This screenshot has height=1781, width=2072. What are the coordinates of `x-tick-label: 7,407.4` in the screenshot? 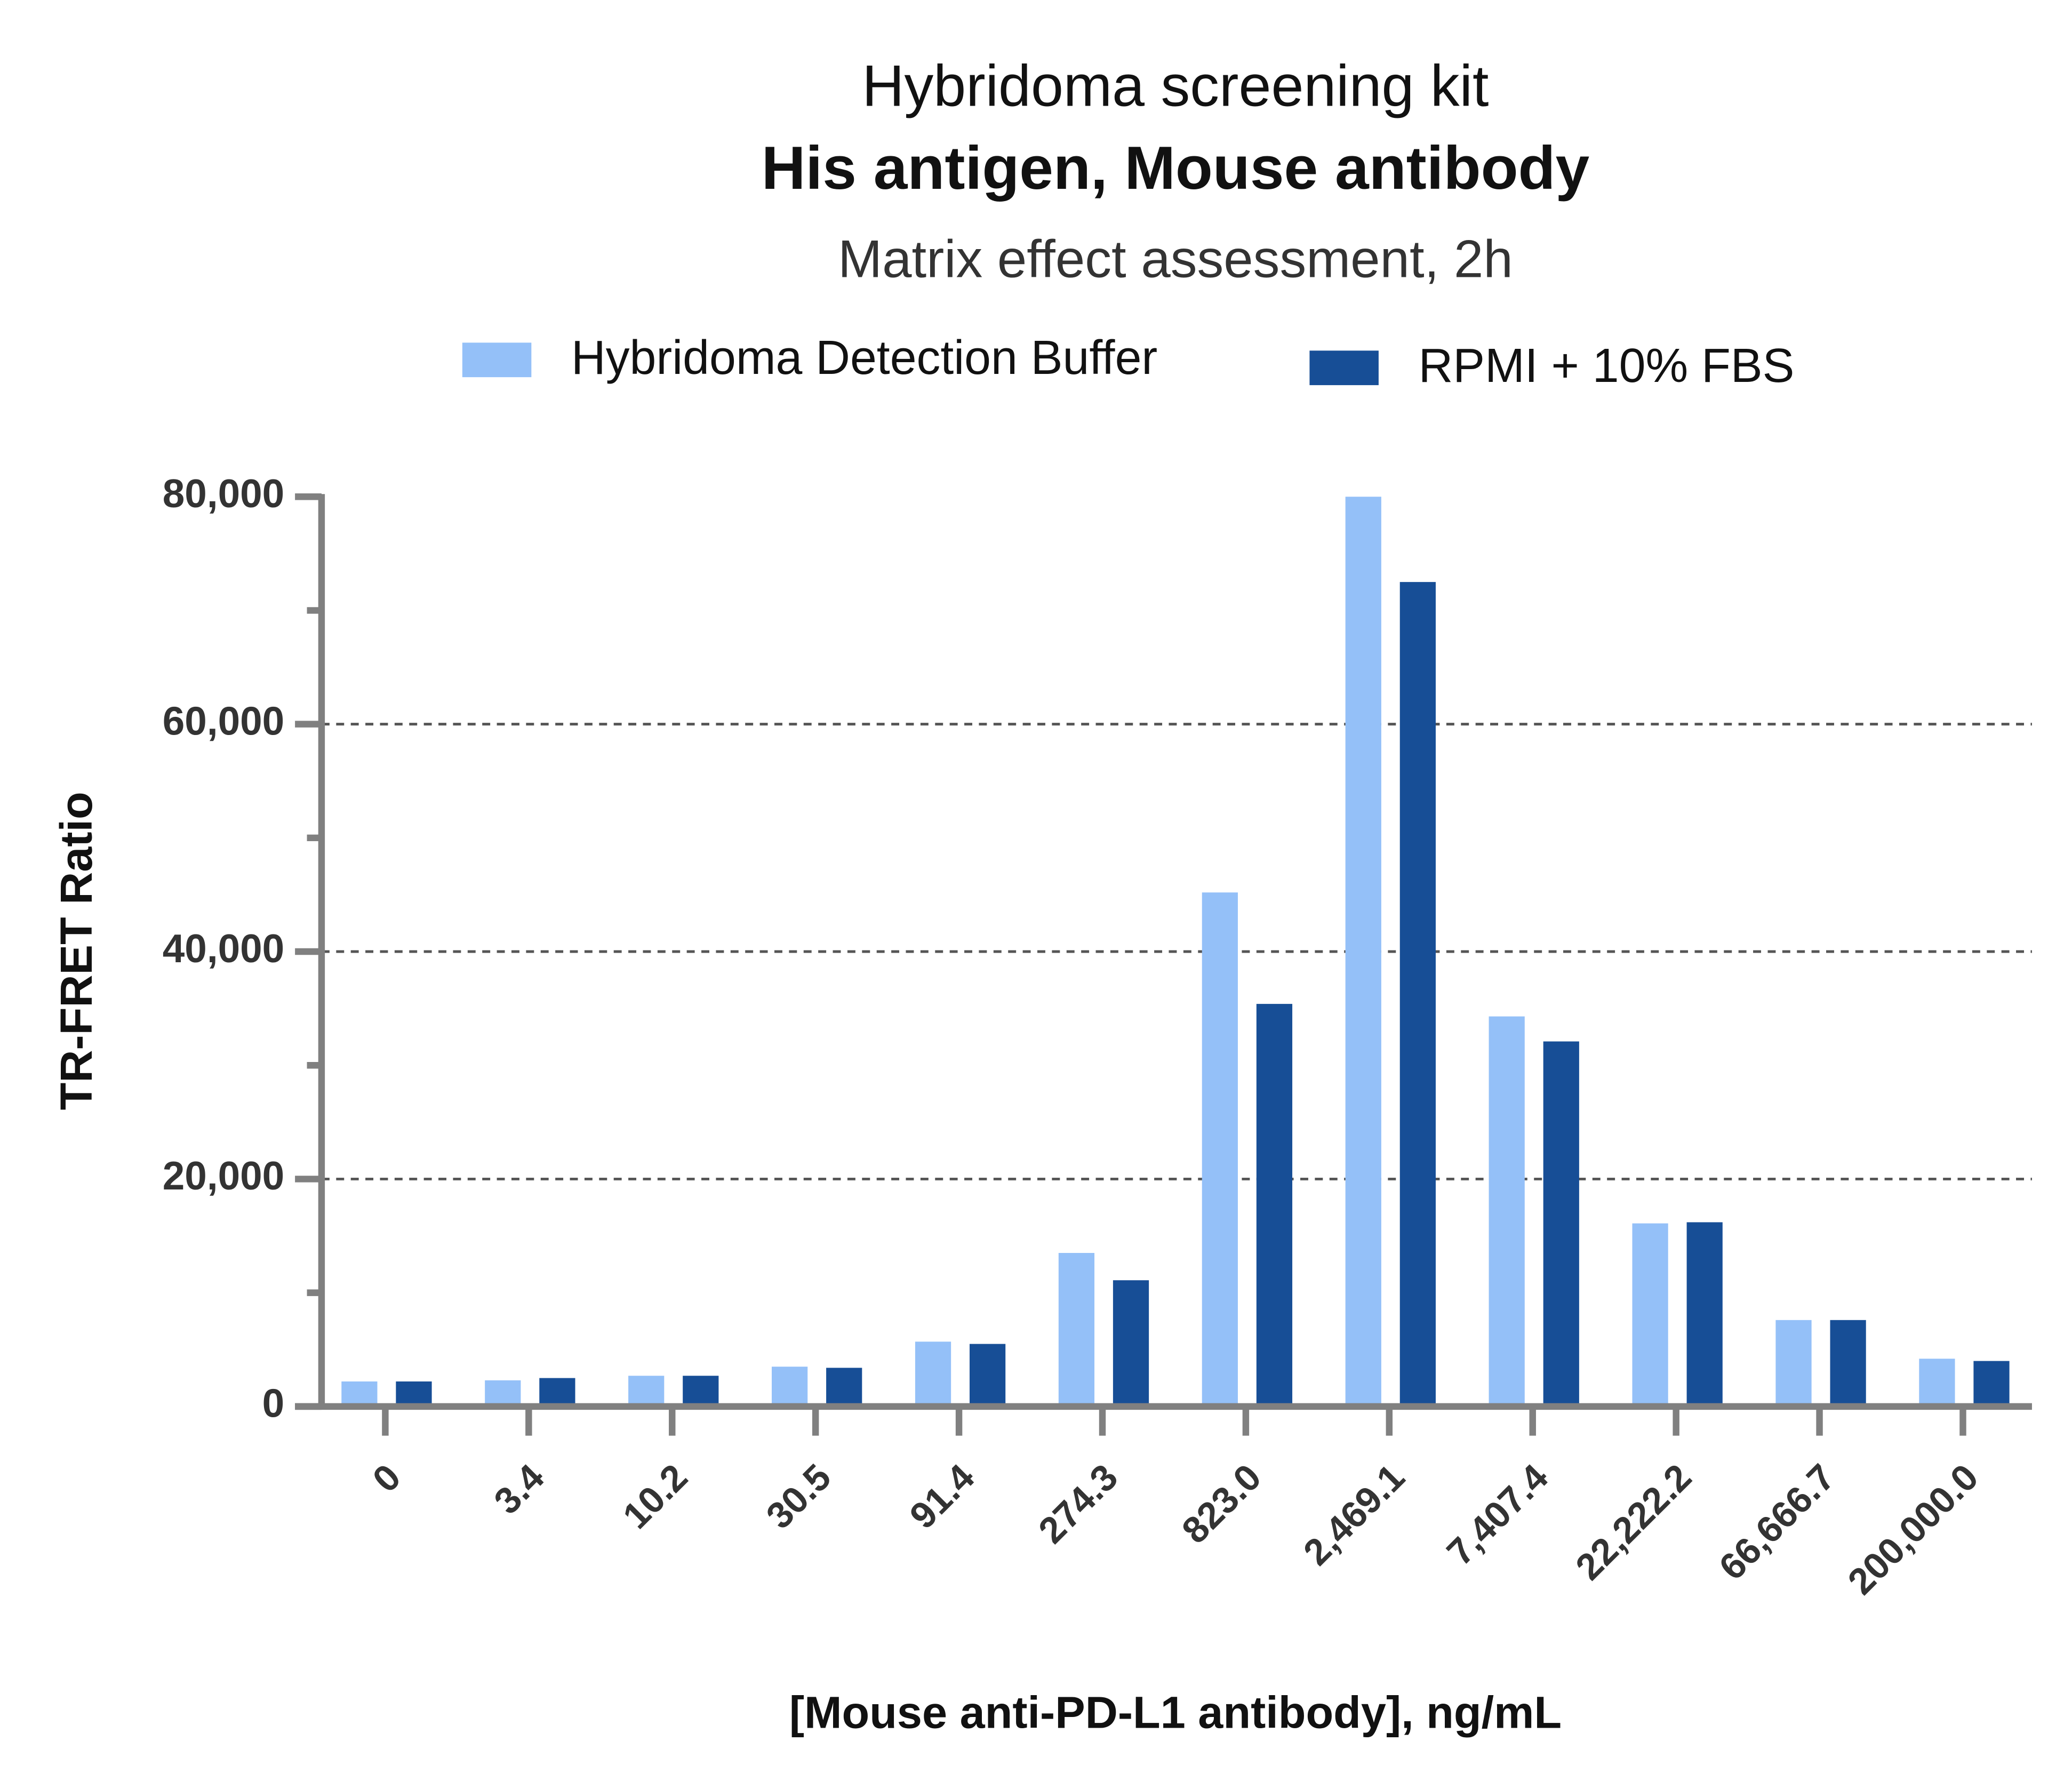 It's located at (1497, 1515).